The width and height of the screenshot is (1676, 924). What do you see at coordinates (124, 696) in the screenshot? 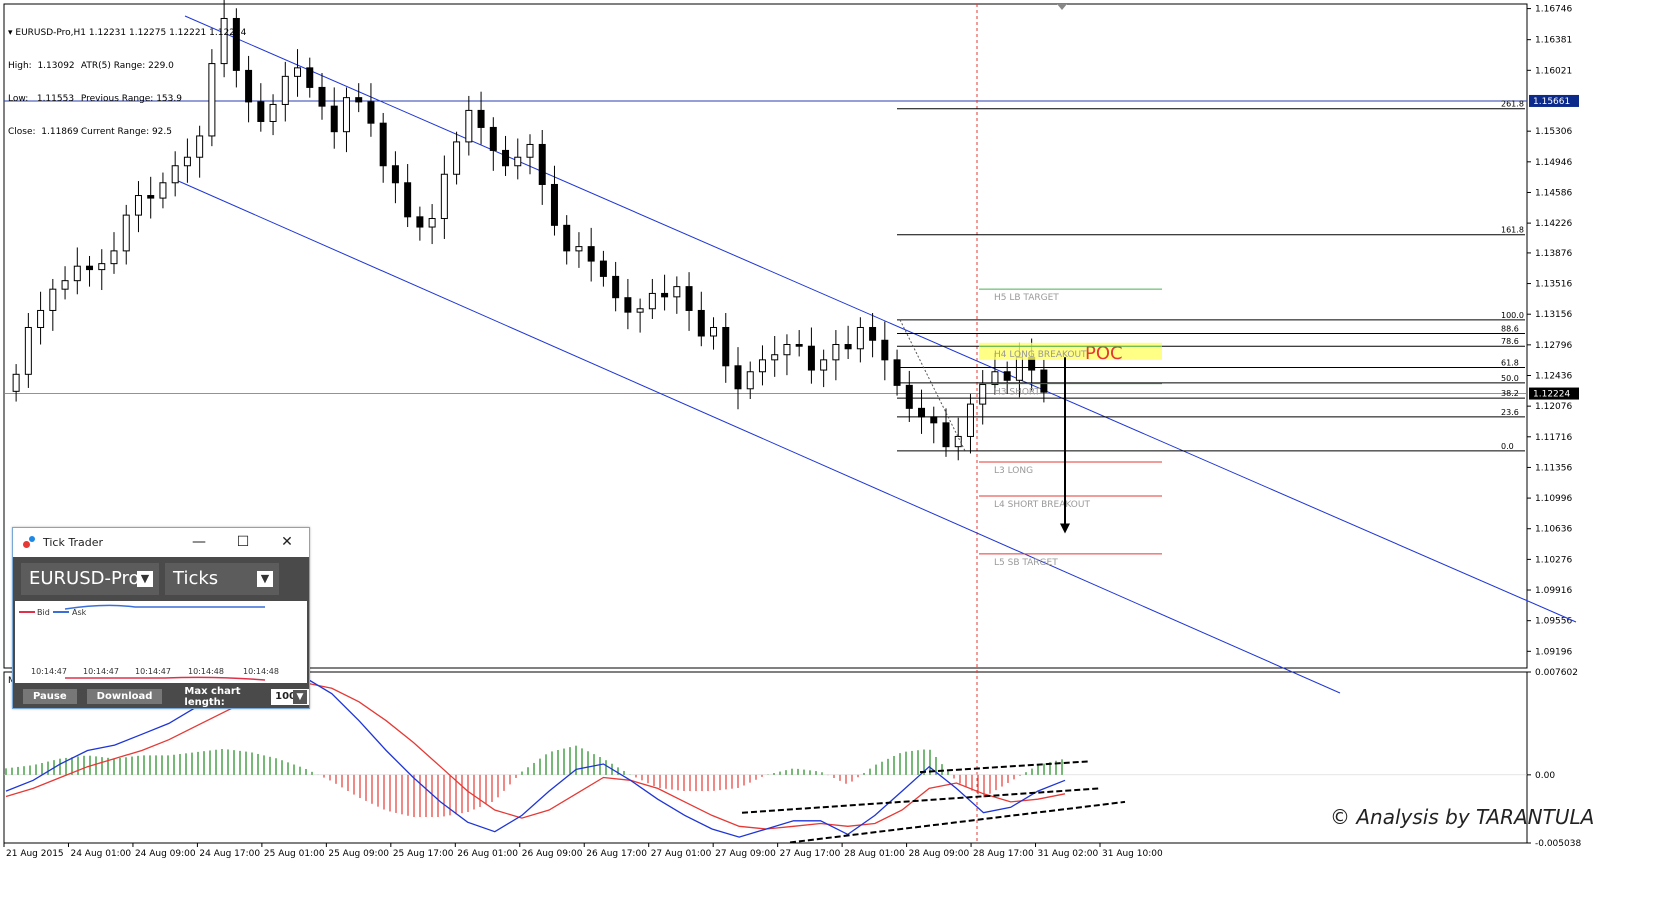
I see `download-button: Download` at bounding box center [124, 696].